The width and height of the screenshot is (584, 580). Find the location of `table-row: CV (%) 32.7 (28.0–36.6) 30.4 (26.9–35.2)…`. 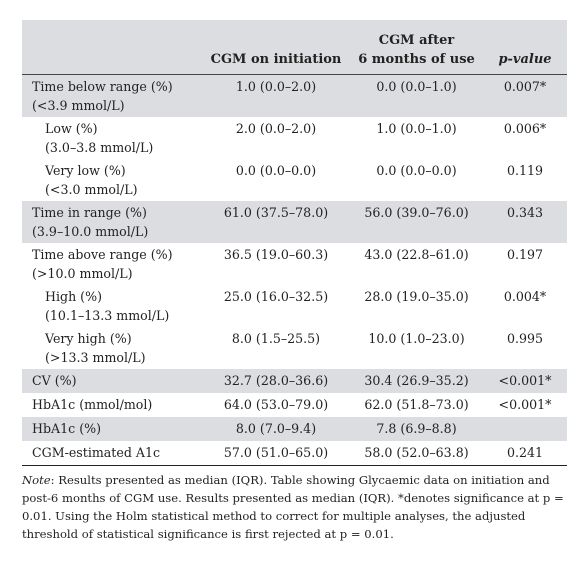

table-row: CV (%) 32.7 (28.0–36.6) 30.4 (26.9–35.2)… is located at coordinates (294, 380).